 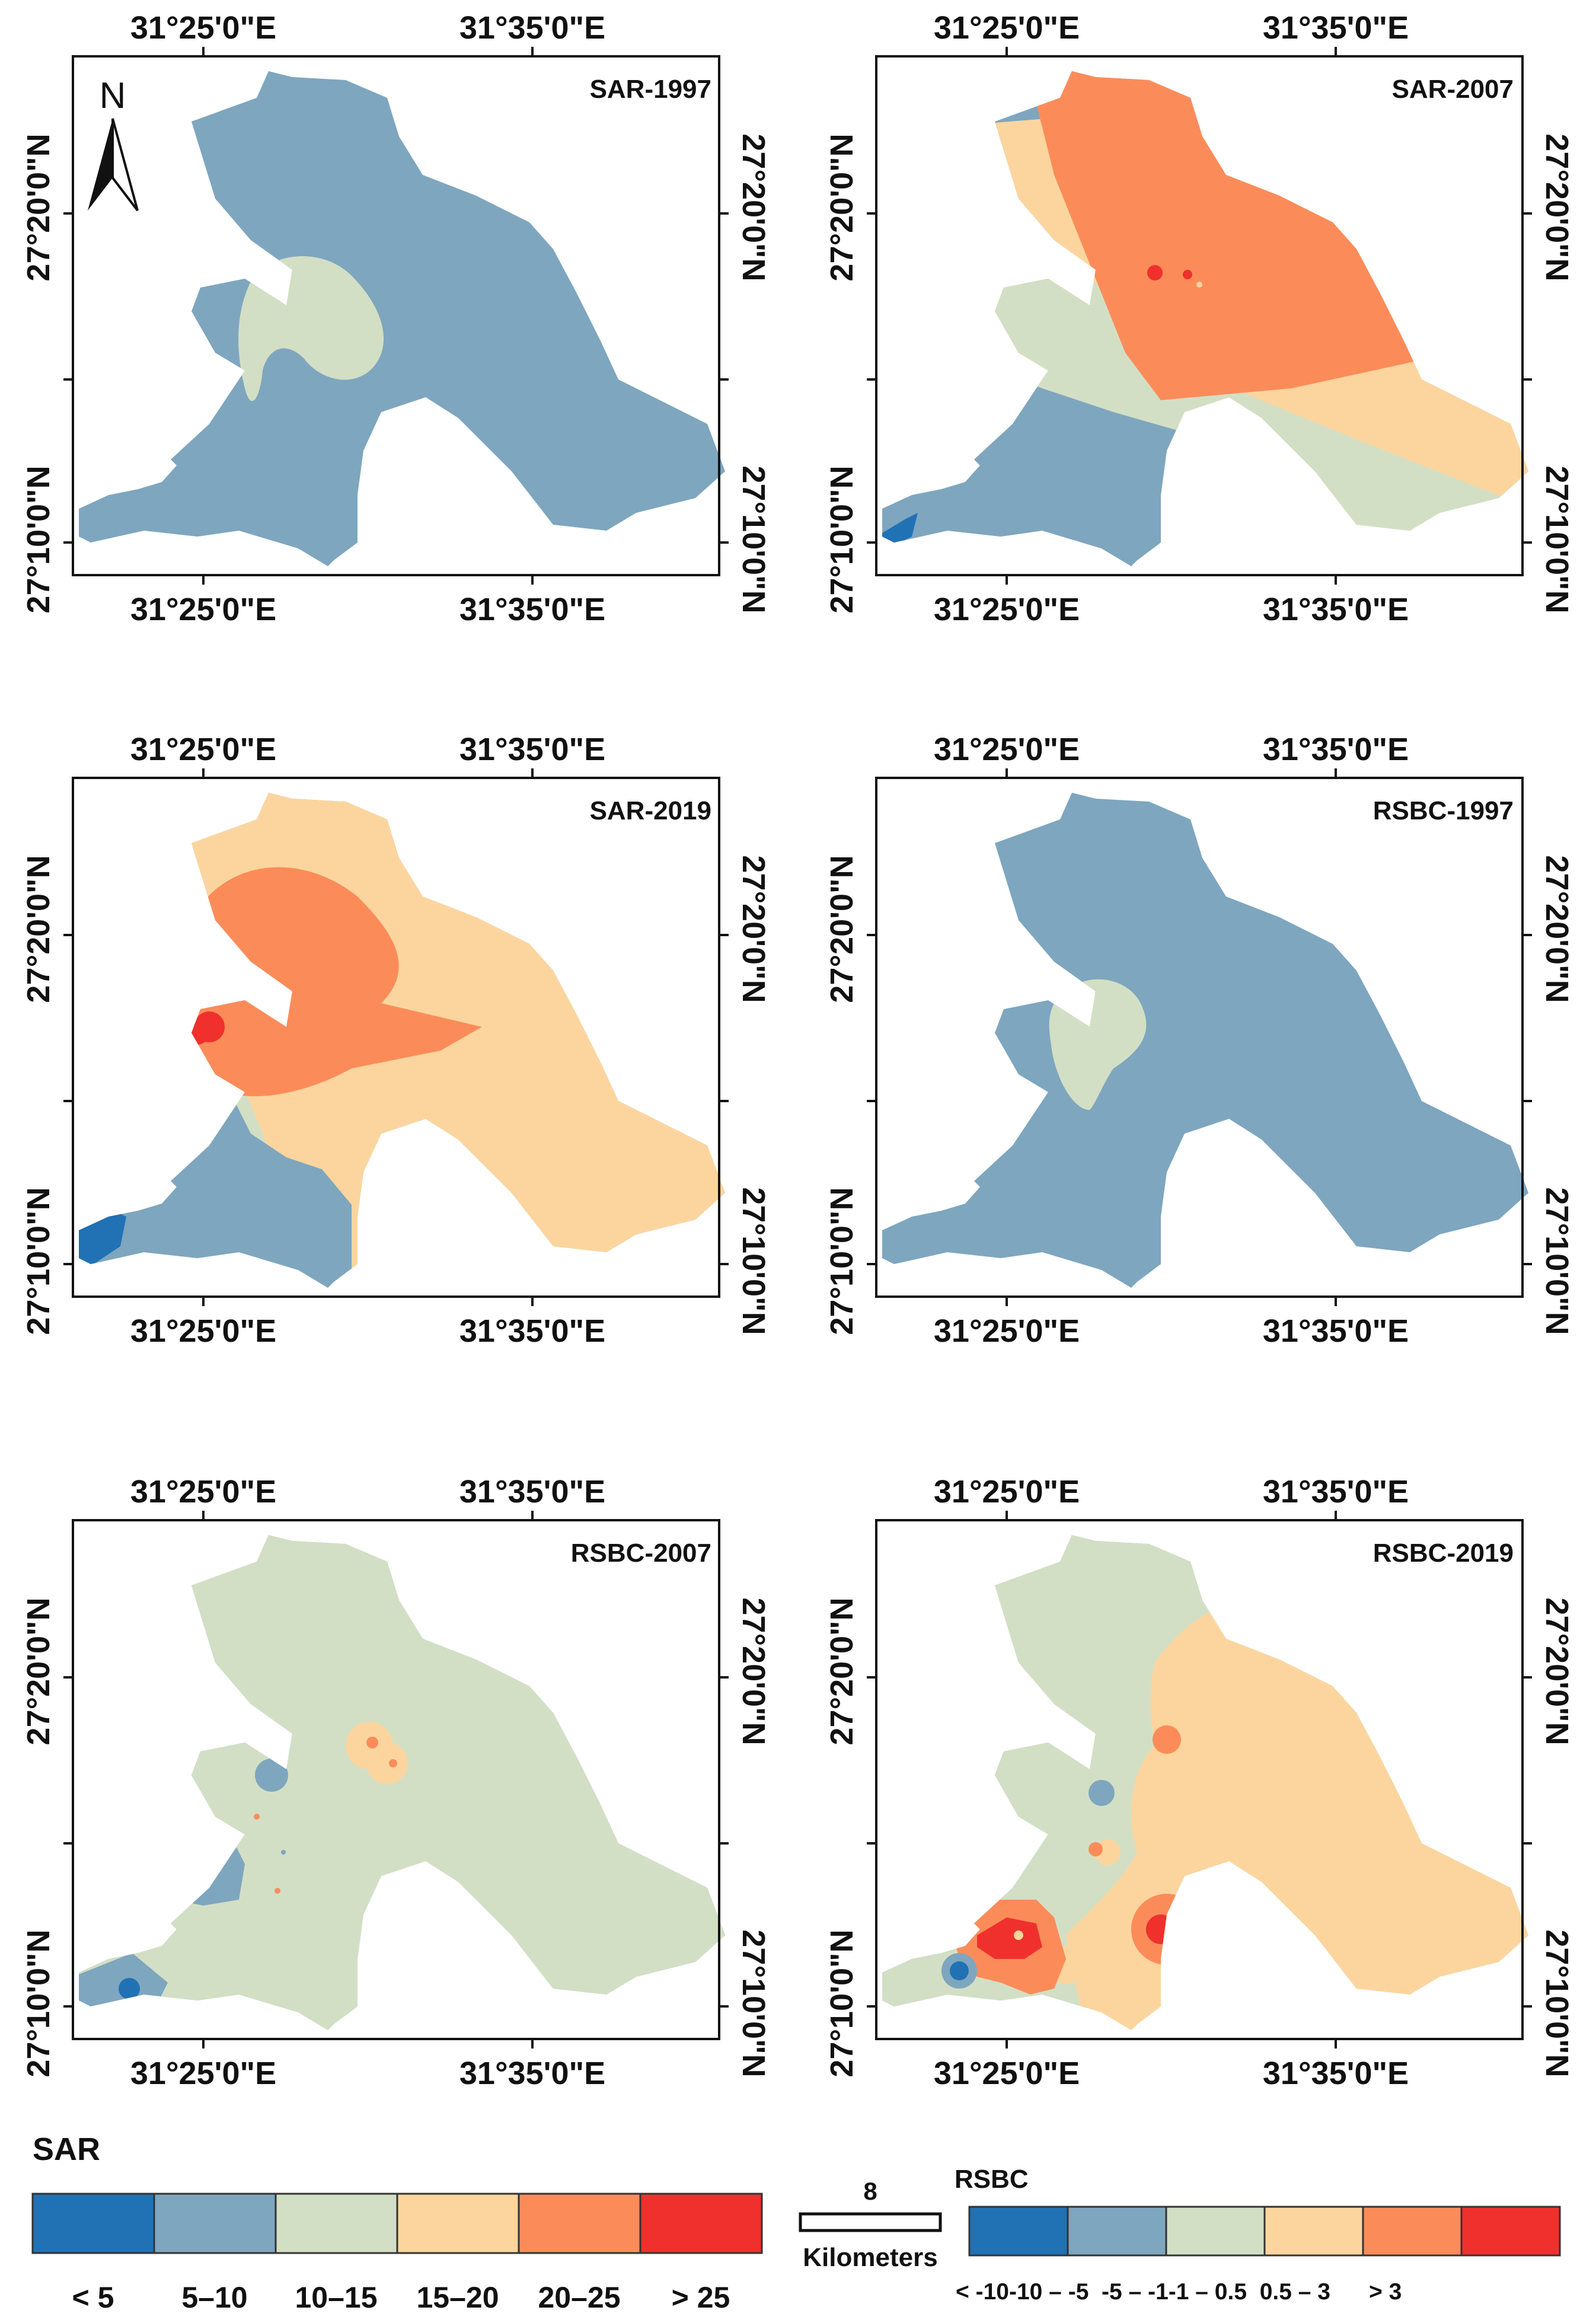 I want to click on rsbc-legend-swatches, so click(x=1265, y=2231).